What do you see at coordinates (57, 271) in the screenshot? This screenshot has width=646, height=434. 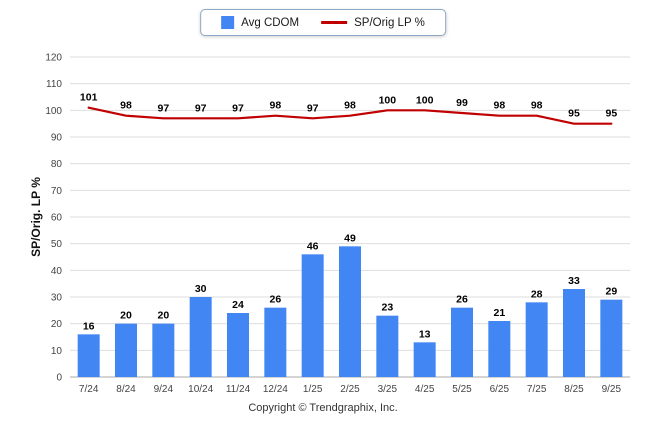 I see `y-tick-label: 40` at bounding box center [57, 271].